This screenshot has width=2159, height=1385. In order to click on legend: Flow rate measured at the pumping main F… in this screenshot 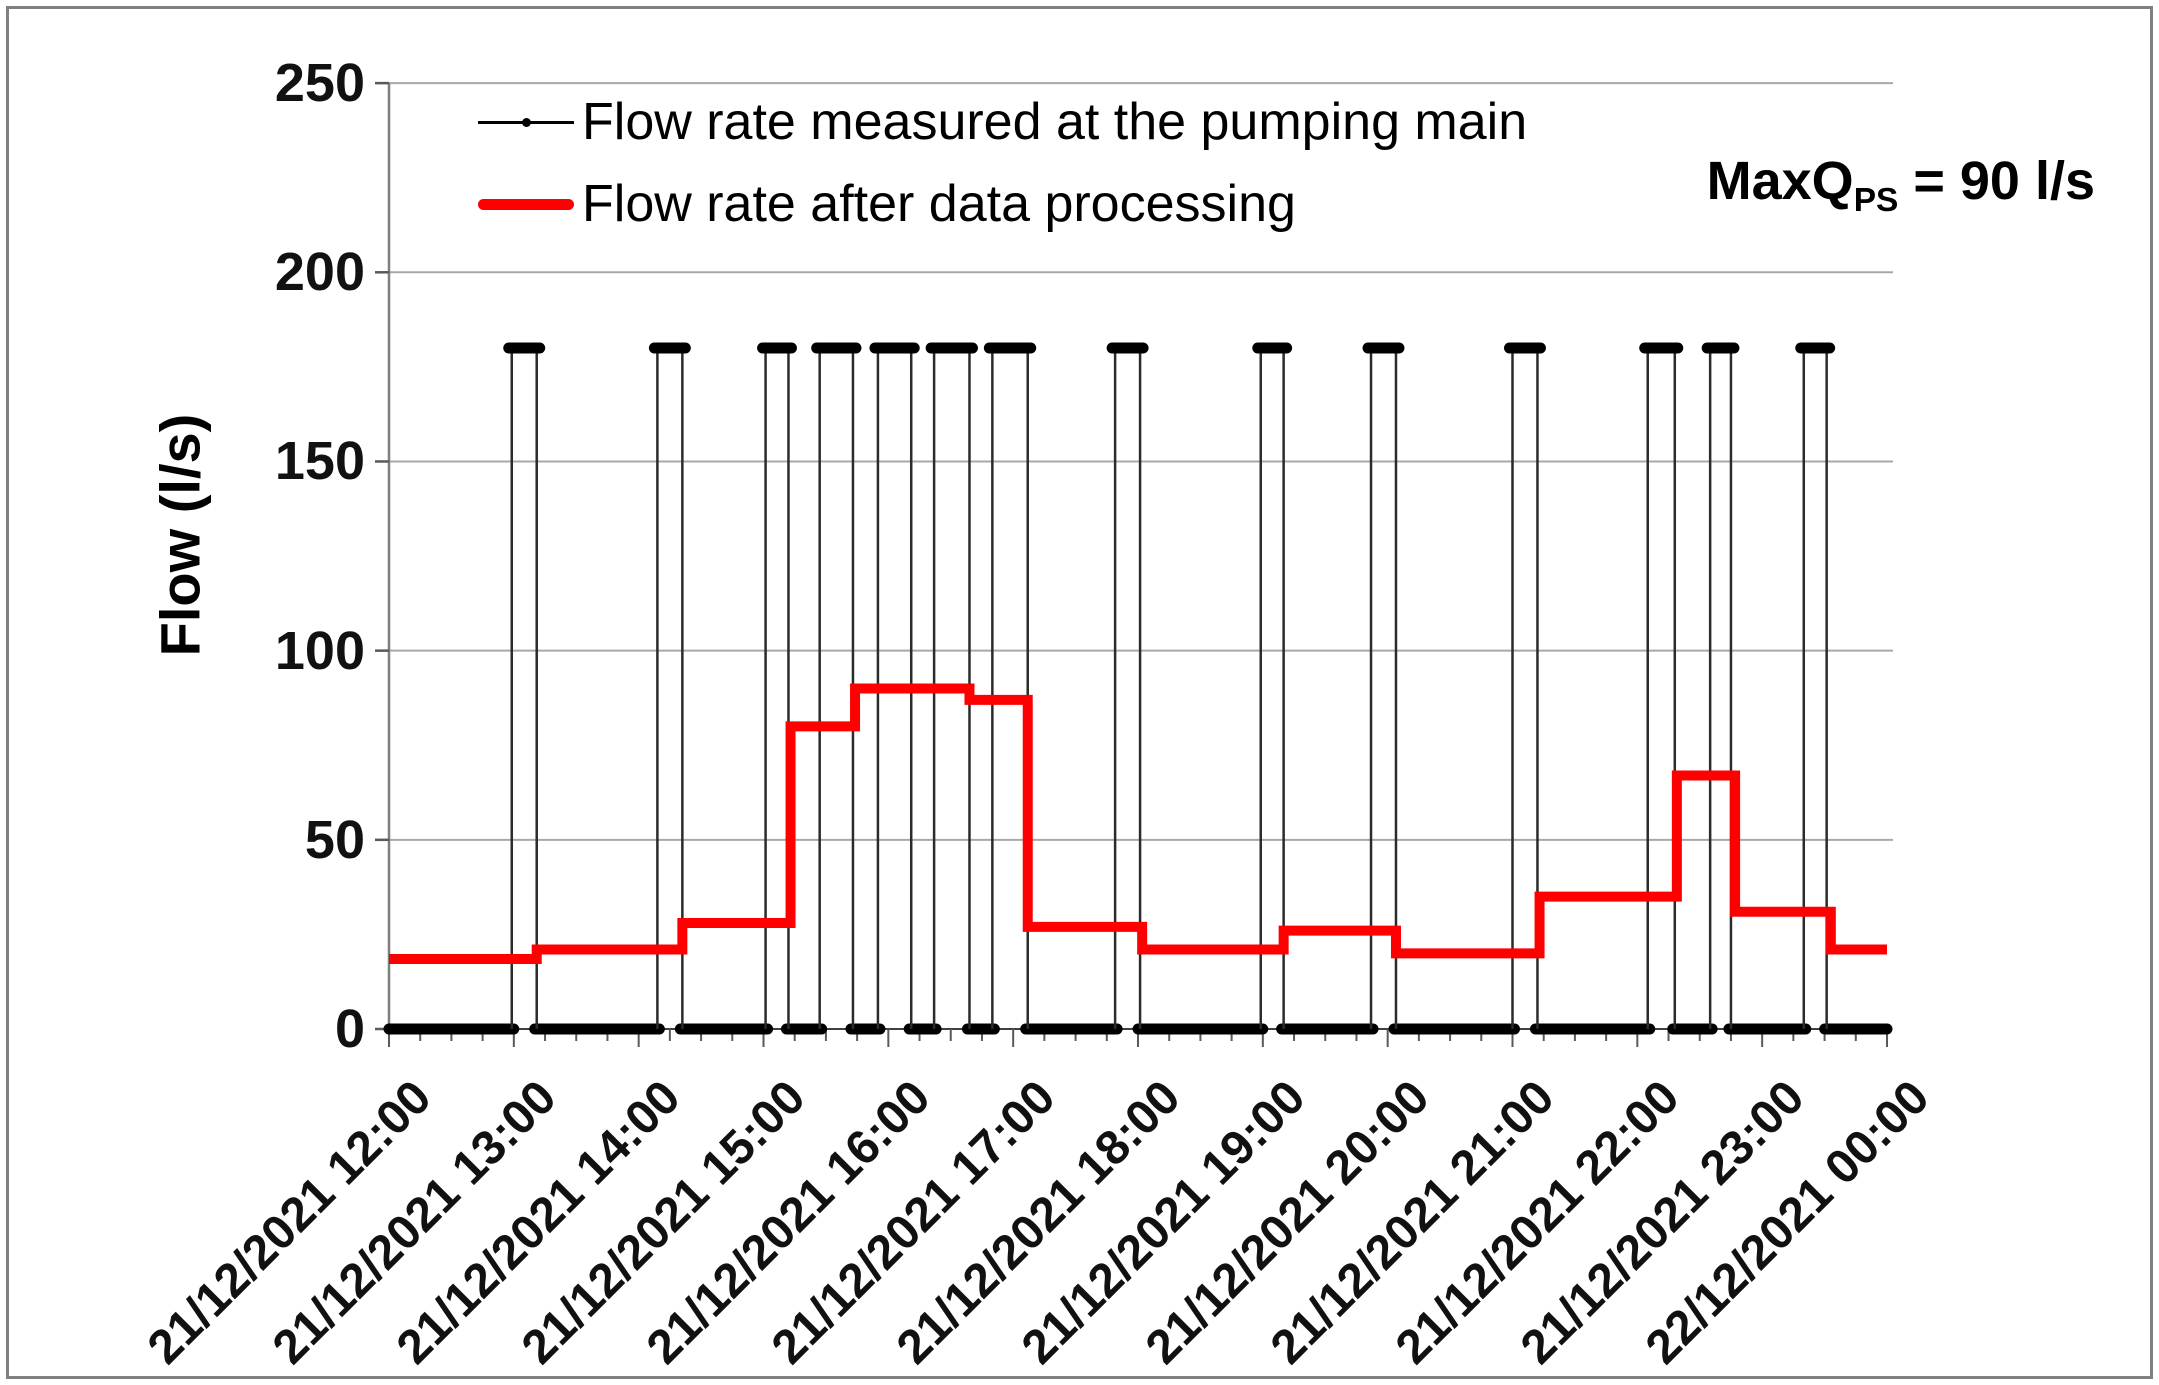, I will do `click(1002, 174)`.